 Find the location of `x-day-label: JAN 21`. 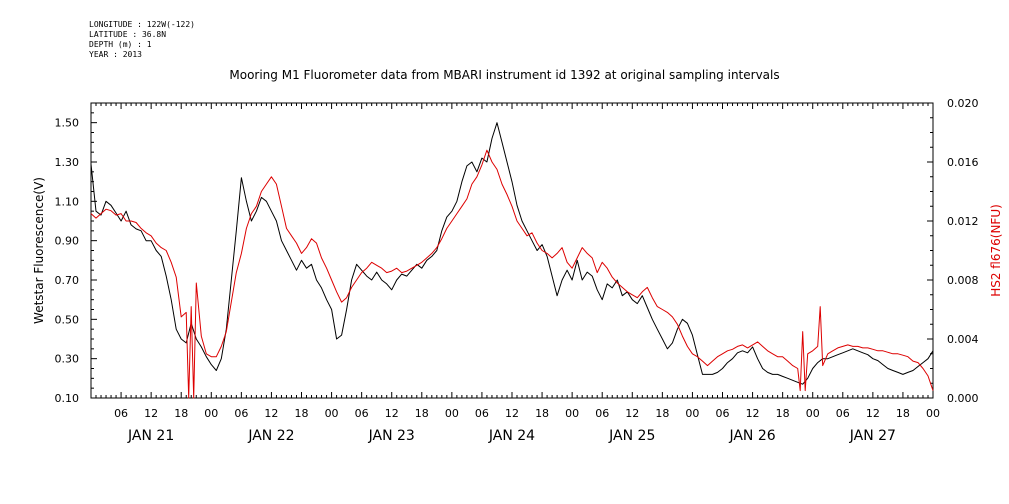

x-day-label: JAN 21 is located at coordinates (150, 436).